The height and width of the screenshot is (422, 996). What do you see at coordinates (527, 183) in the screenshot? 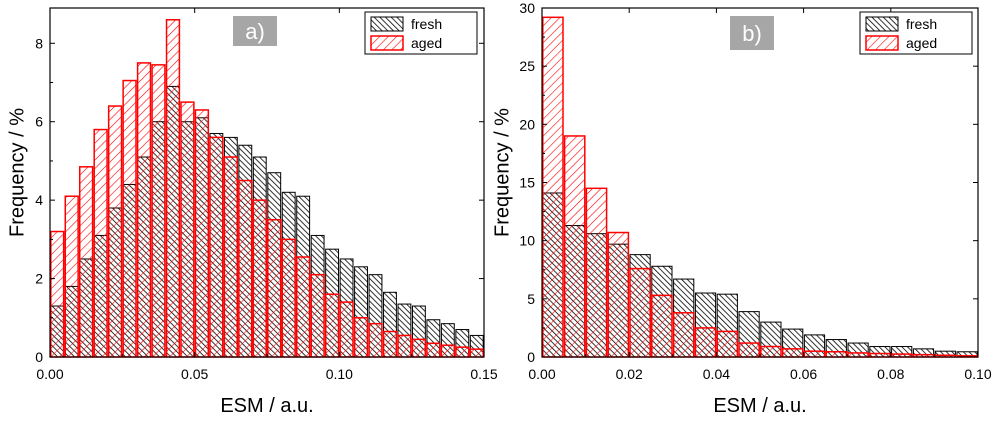
I see `y-tick-label: 15` at bounding box center [527, 183].